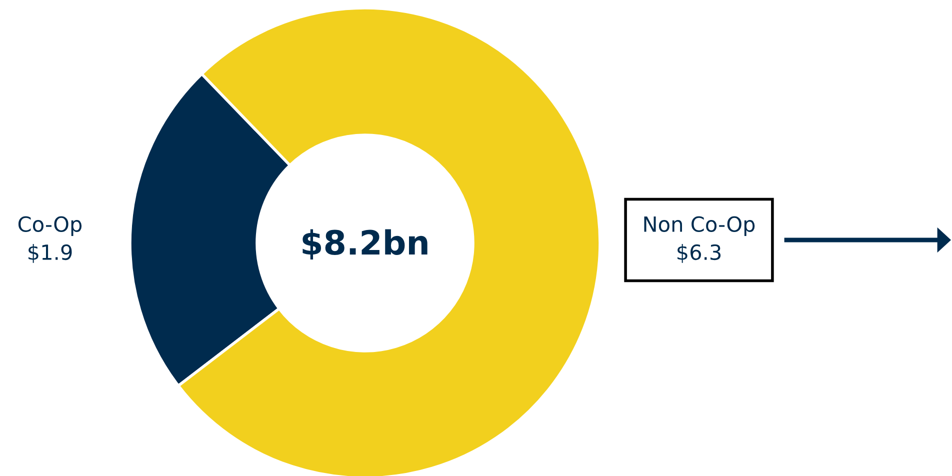 This screenshot has width=952, height=476. I want to click on data-label: $1.9, so click(50, 253).